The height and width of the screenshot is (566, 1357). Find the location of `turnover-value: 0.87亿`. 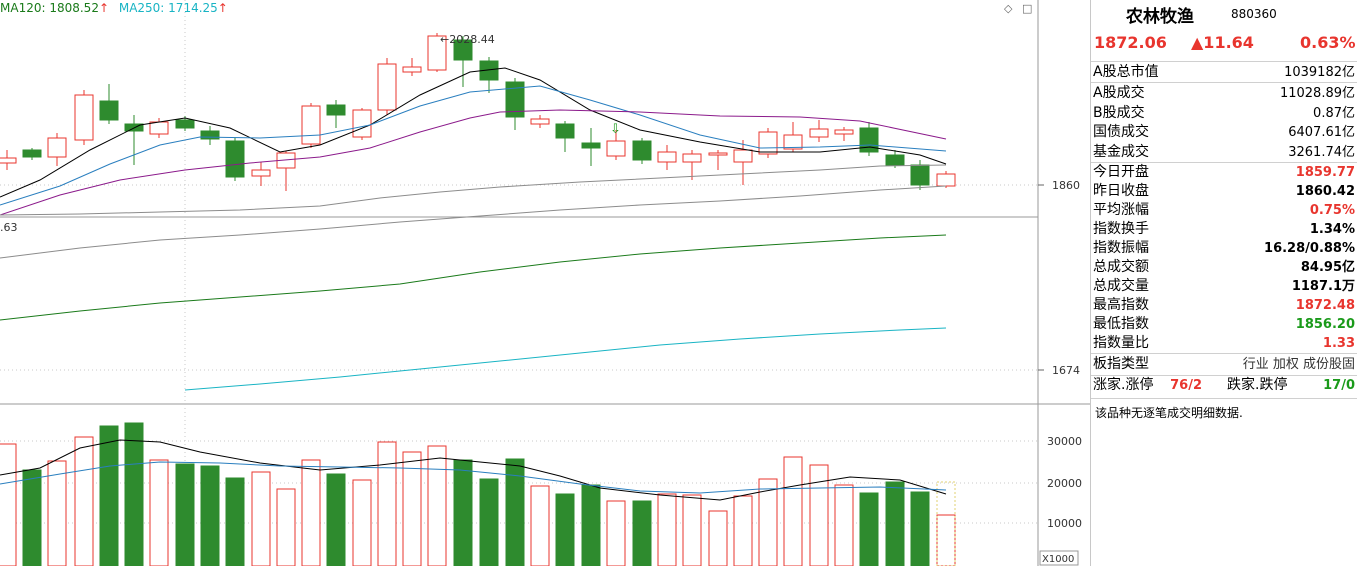

turnover-value: 0.87亿 is located at coordinates (1334, 113).